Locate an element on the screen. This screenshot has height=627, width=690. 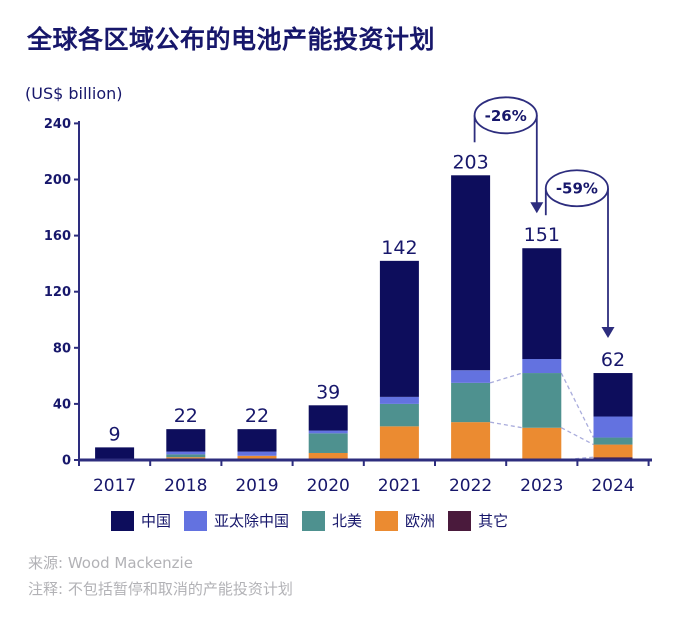
legend-label: 中国 is located at coordinates (156, 521).